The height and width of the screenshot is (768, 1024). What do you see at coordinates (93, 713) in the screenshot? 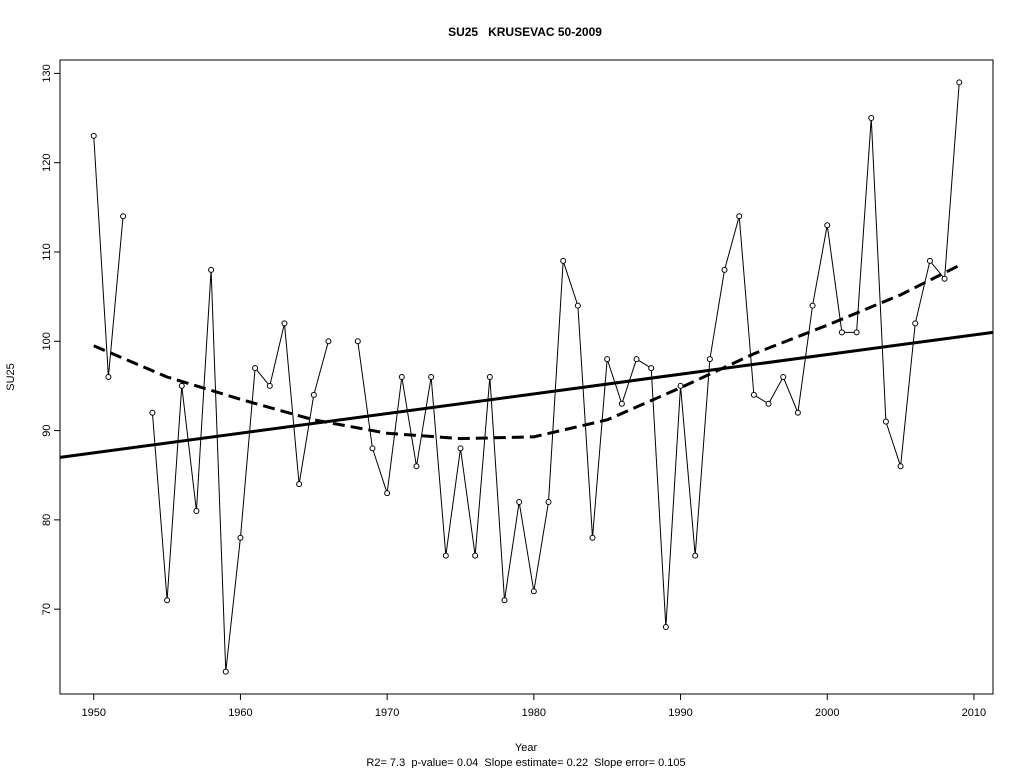
I see `x-tick-label: 1950` at bounding box center [93, 713].